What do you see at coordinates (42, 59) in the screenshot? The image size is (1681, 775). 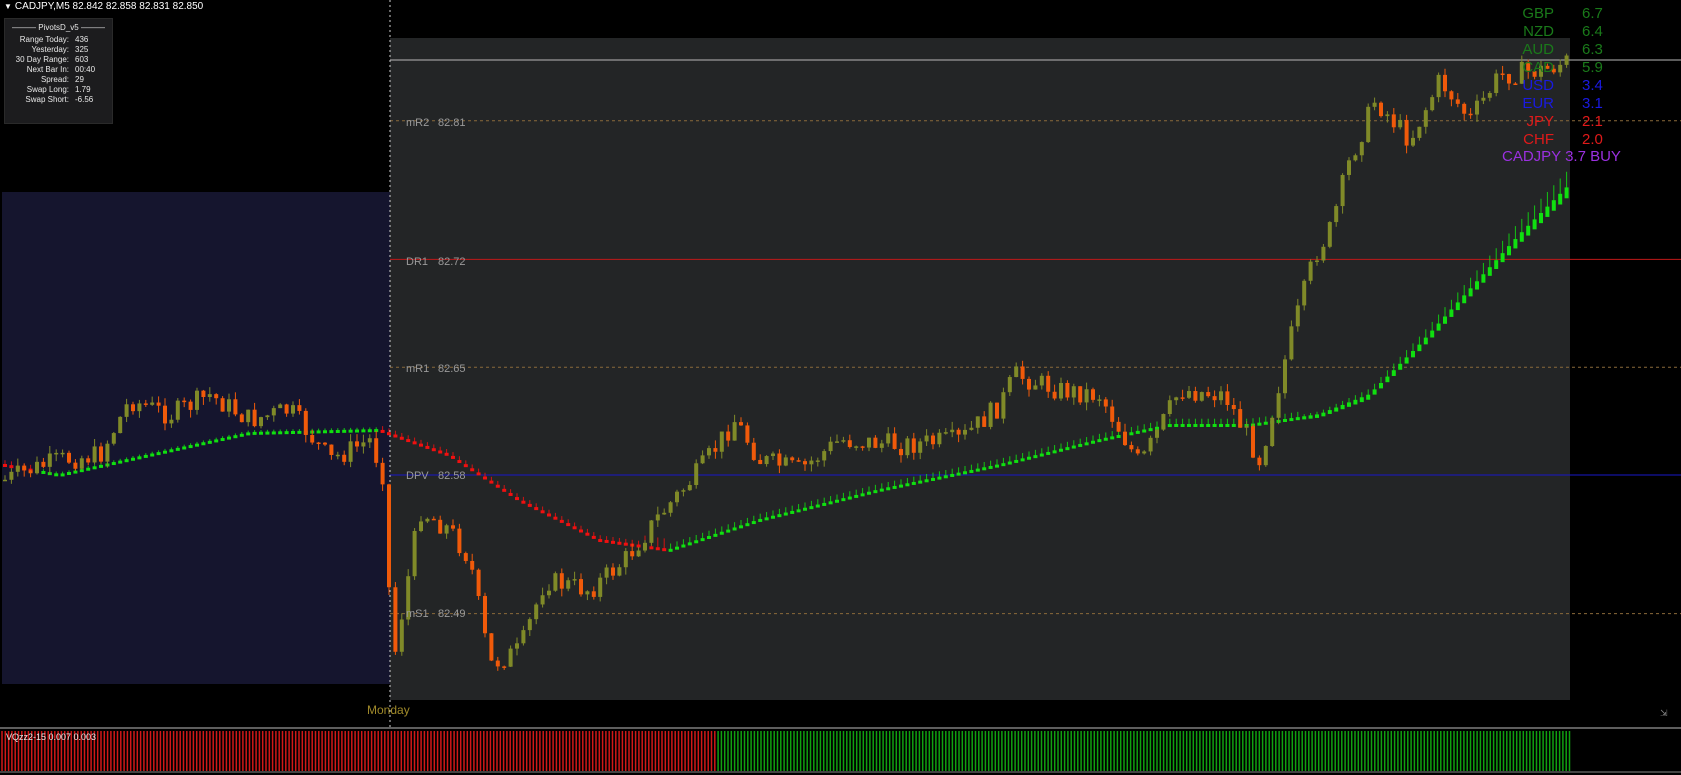 I see `info-label: 30 Day Range:` at bounding box center [42, 59].